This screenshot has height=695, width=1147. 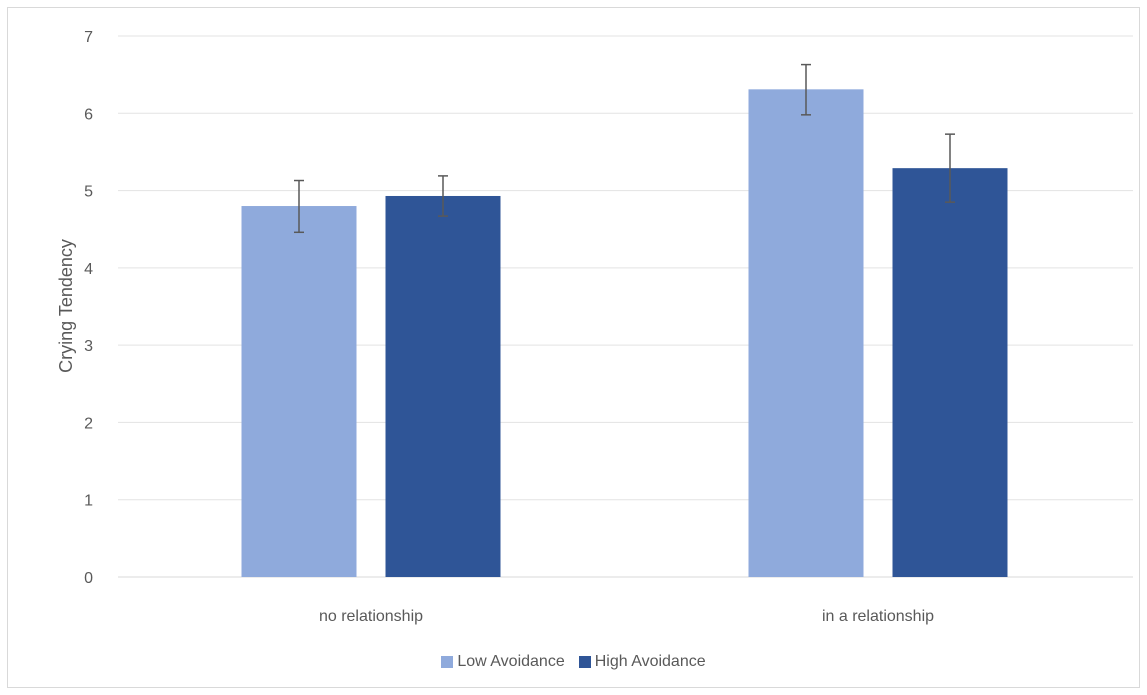 What do you see at coordinates (88, 308) in the screenshot?
I see `y-axis-tick-labels: 0 1 2 3 4 5 6 7` at bounding box center [88, 308].